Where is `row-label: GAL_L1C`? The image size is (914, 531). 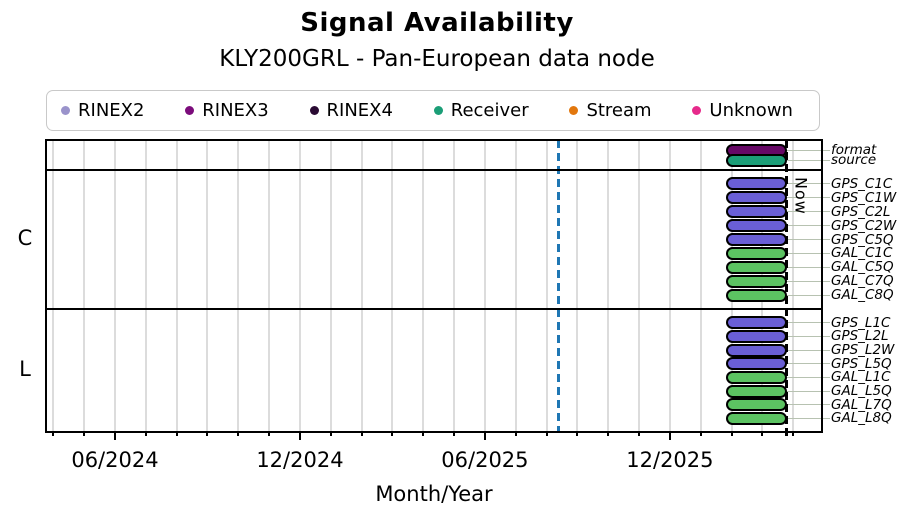 row-label: GAL_L1C is located at coordinates (861, 377).